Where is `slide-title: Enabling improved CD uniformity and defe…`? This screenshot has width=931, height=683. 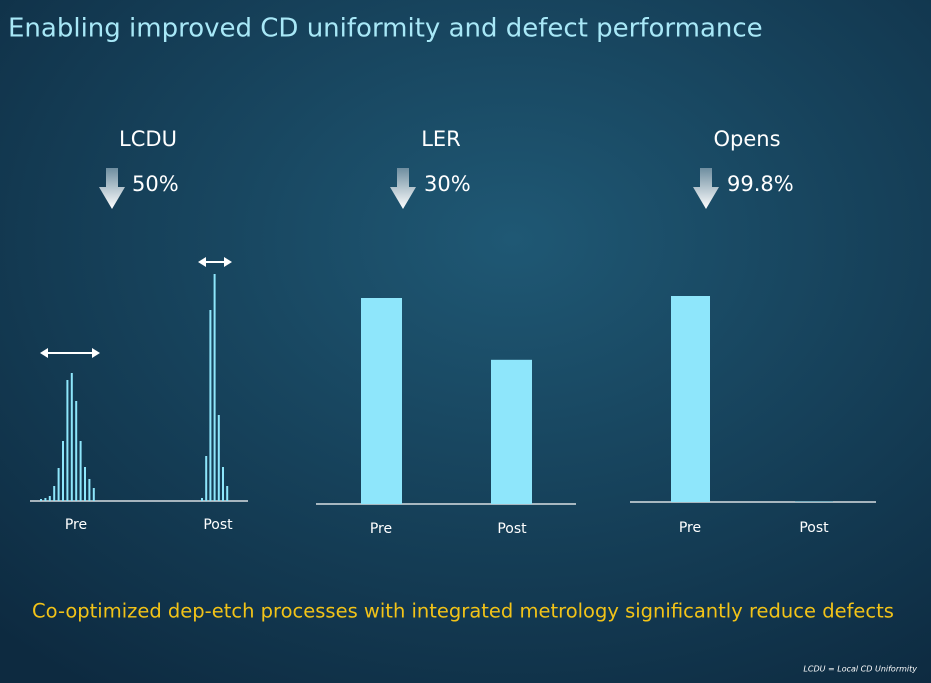
slide-title: Enabling improved CD uniformity and defe… is located at coordinates (385, 29).